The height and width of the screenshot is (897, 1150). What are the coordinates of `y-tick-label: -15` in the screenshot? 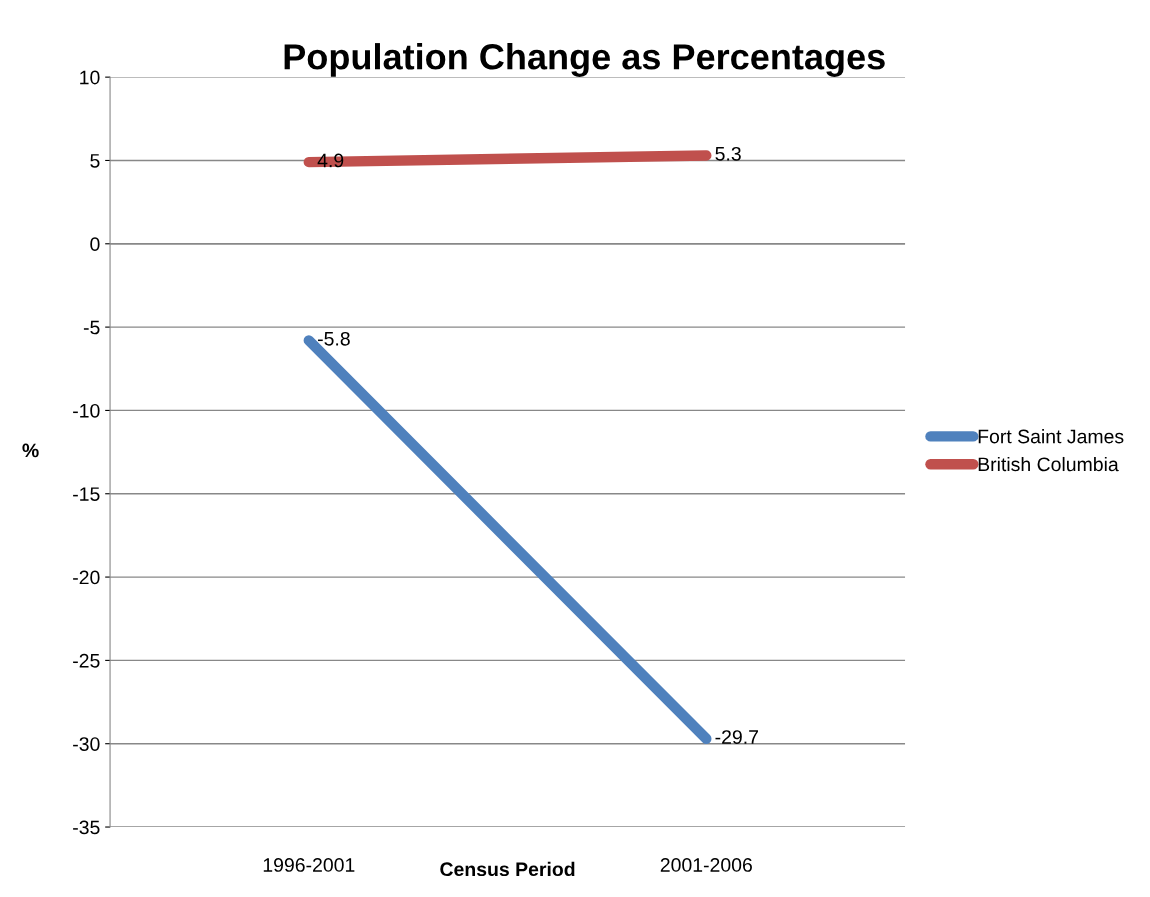 It's located at (86, 494).